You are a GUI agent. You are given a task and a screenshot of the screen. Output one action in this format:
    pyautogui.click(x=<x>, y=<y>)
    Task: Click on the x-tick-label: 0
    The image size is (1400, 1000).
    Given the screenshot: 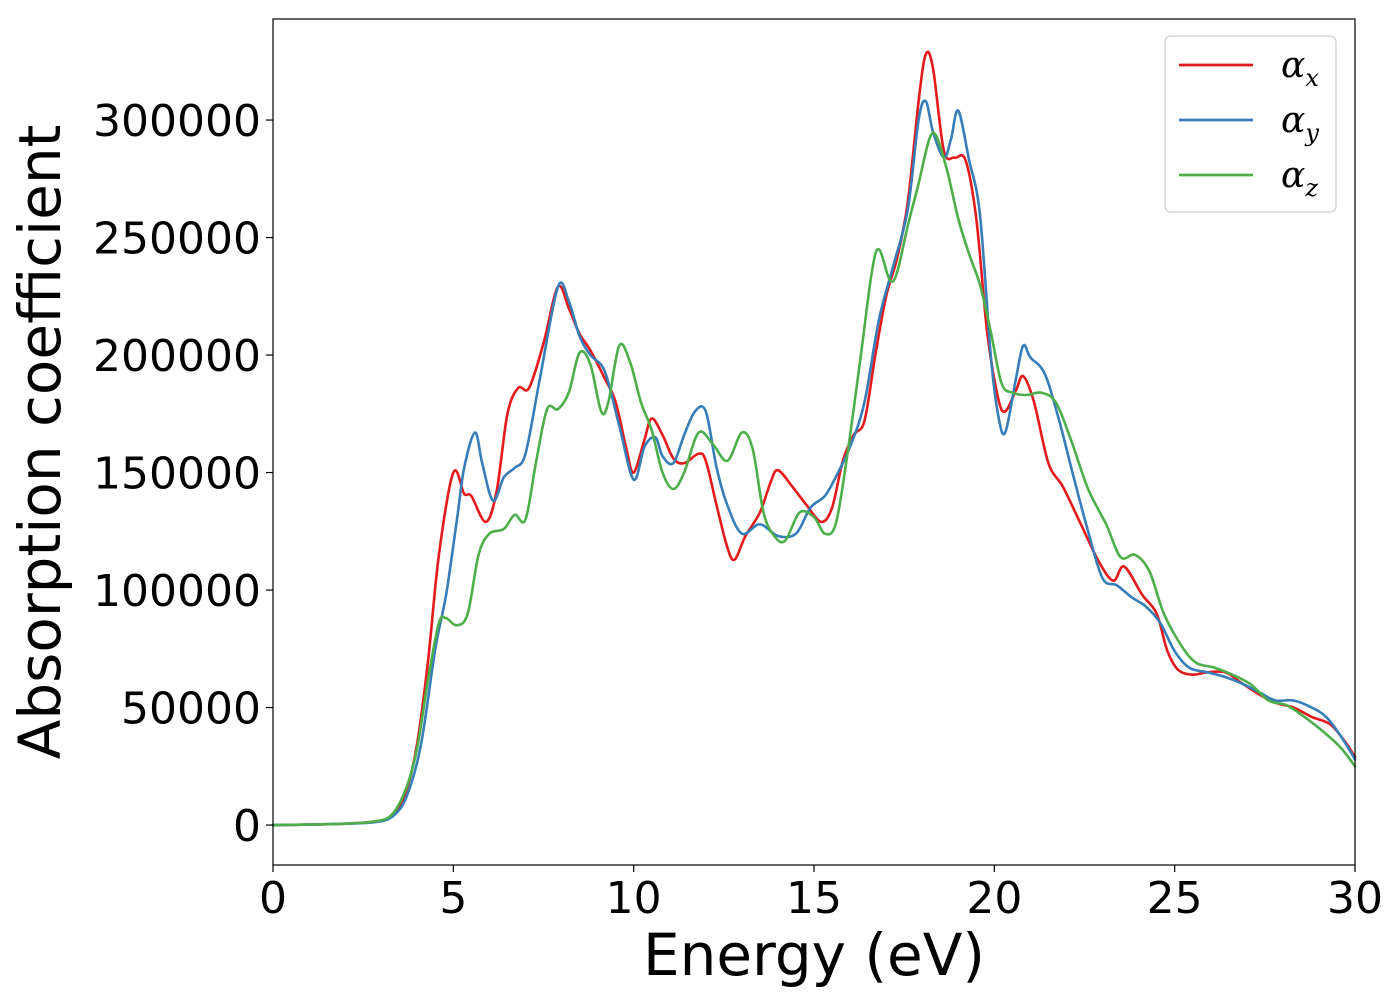 What is the action you would take?
    pyautogui.click(x=273, y=898)
    